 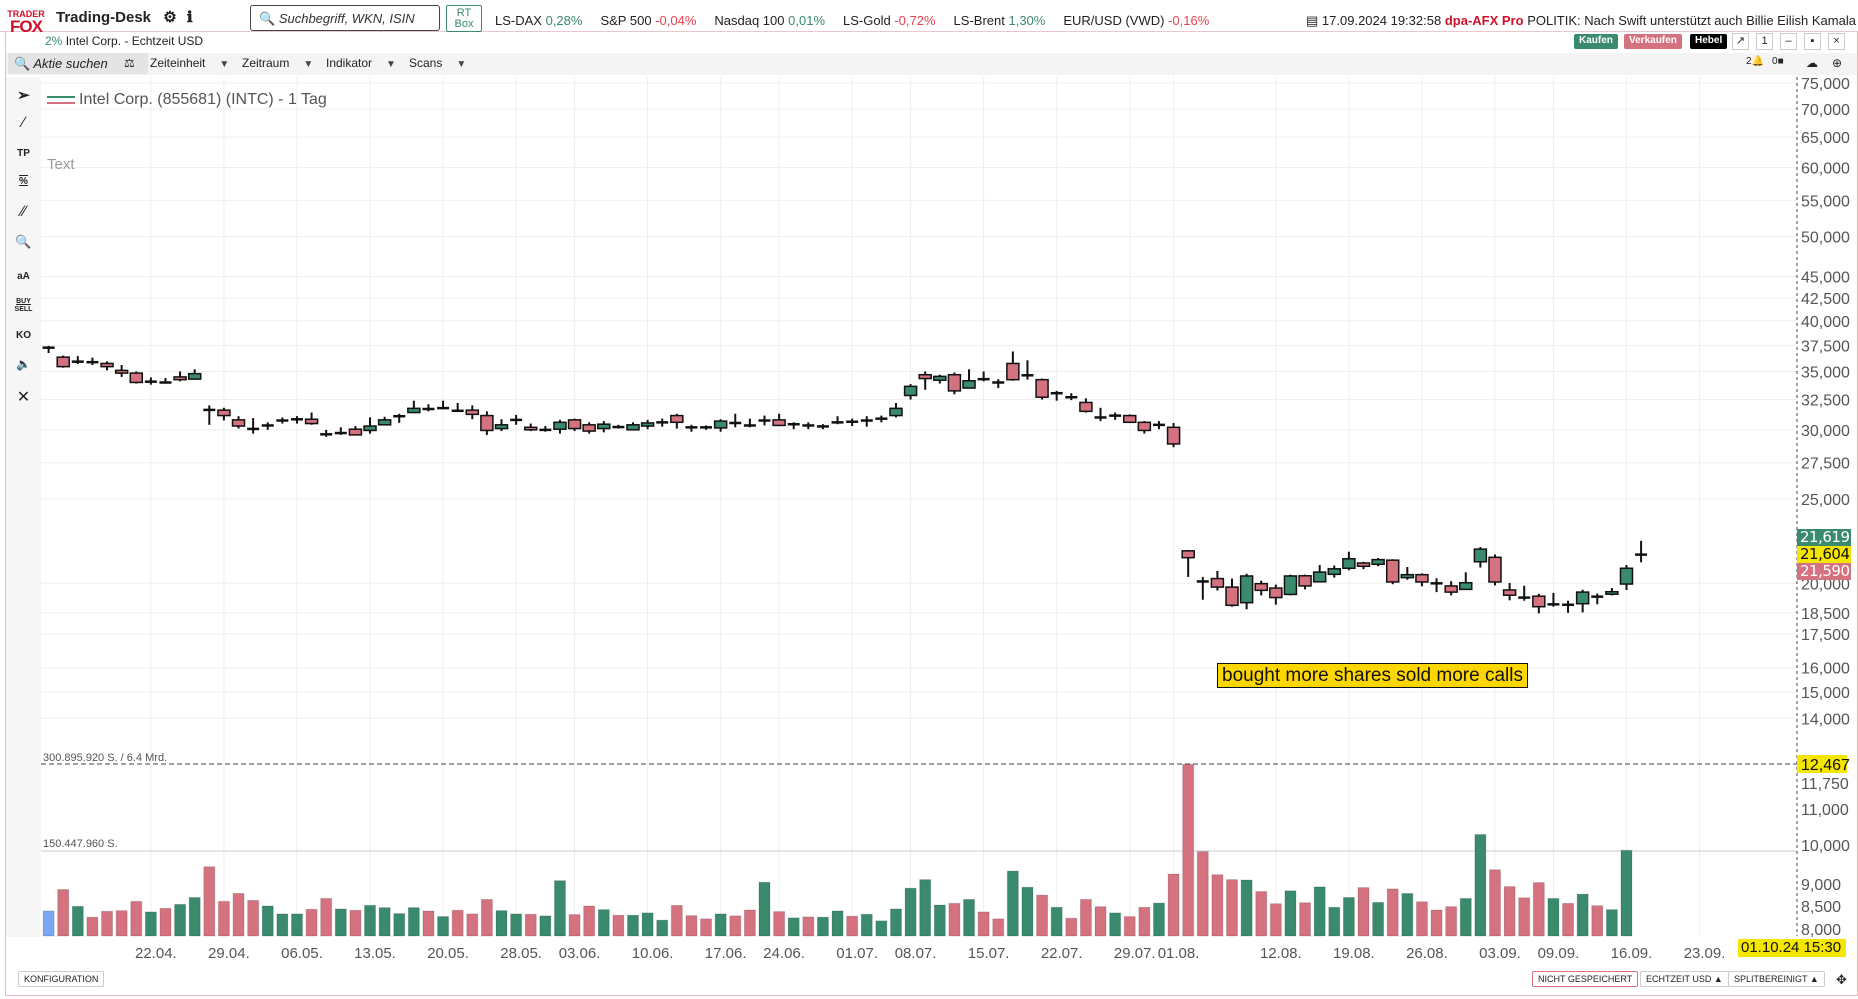 What do you see at coordinates (170, 17) in the screenshot?
I see `gear-icon: ⚙` at bounding box center [170, 17].